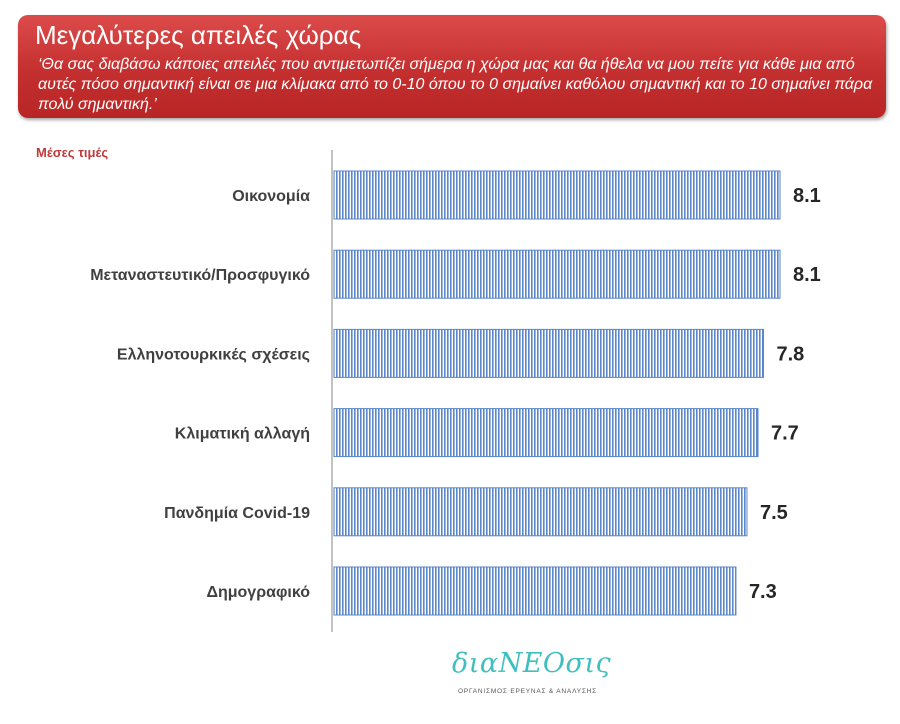 The width and height of the screenshot is (900, 724). Describe the element at coordinates (527, 691) in the screenshot. I see `logo-tagline: ΟΡΓΑΝΙΣΜΟΣ ΕΡΕΥΝΑΣ & ΑΝΑΛΥΣΗΣ` at that location.